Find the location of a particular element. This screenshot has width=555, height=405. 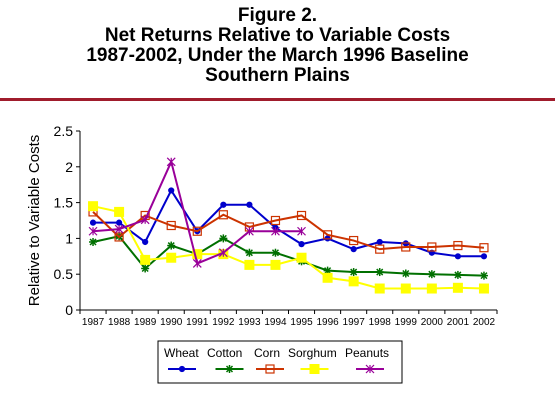

y-tick-label: 1 is located at coordinates (69, 238).